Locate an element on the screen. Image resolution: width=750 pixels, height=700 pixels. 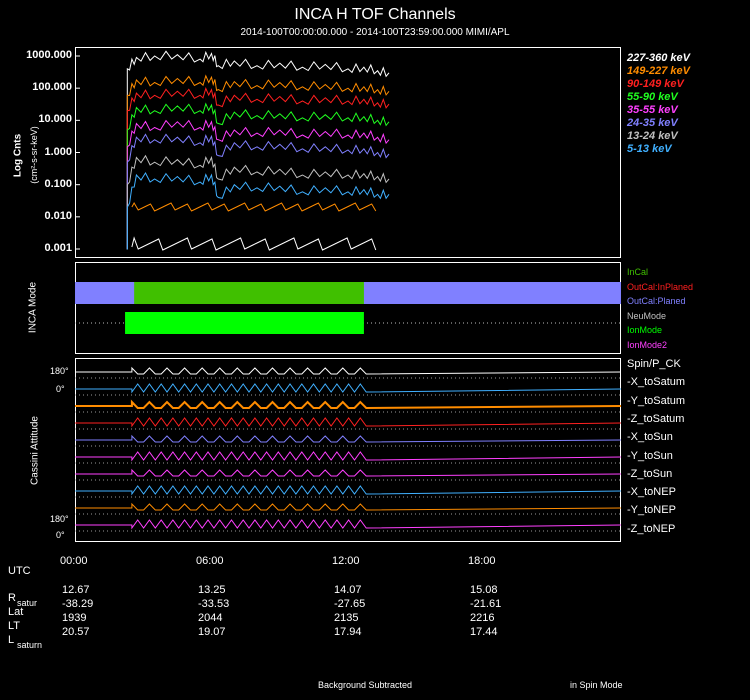
x-tick-18: 18:00 is located at coordinates (482, 561).